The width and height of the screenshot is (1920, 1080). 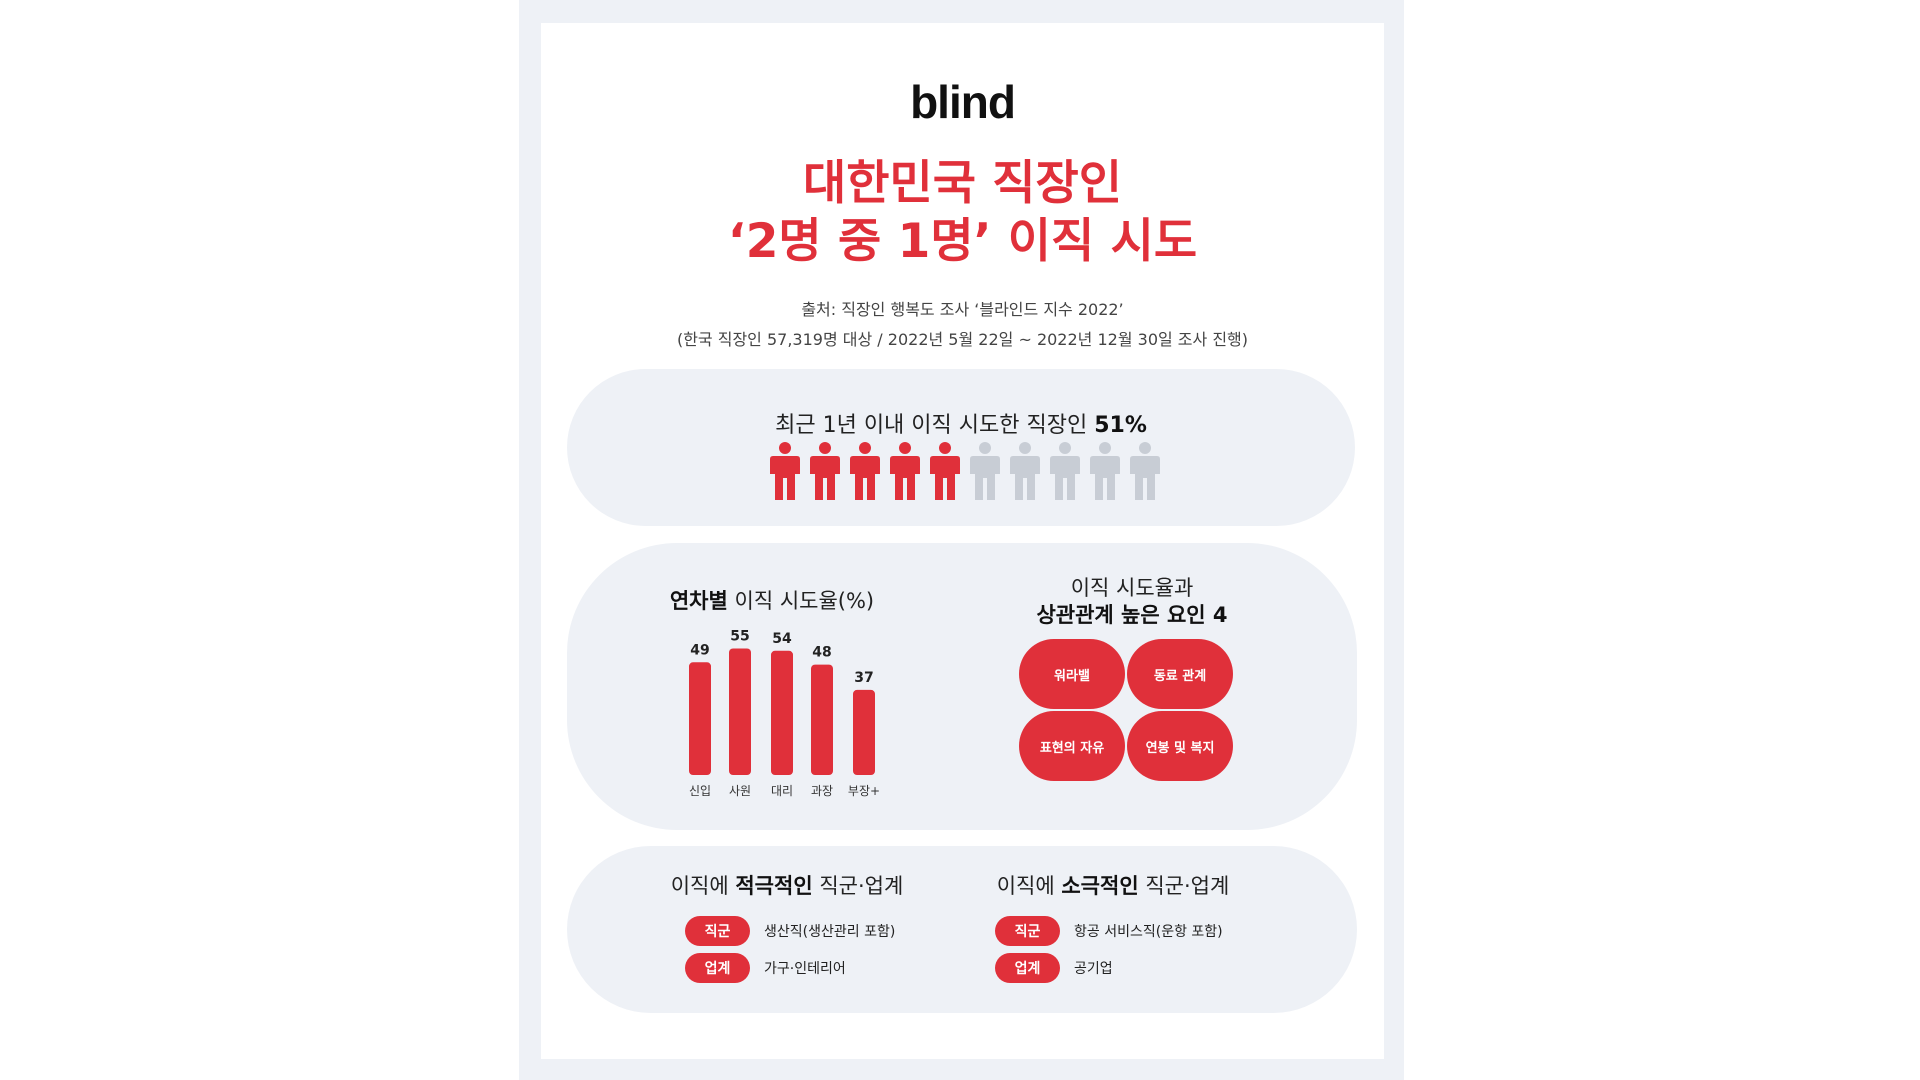 I want to click on active-title-post: 직군·업계, so click(x=858, y=886).